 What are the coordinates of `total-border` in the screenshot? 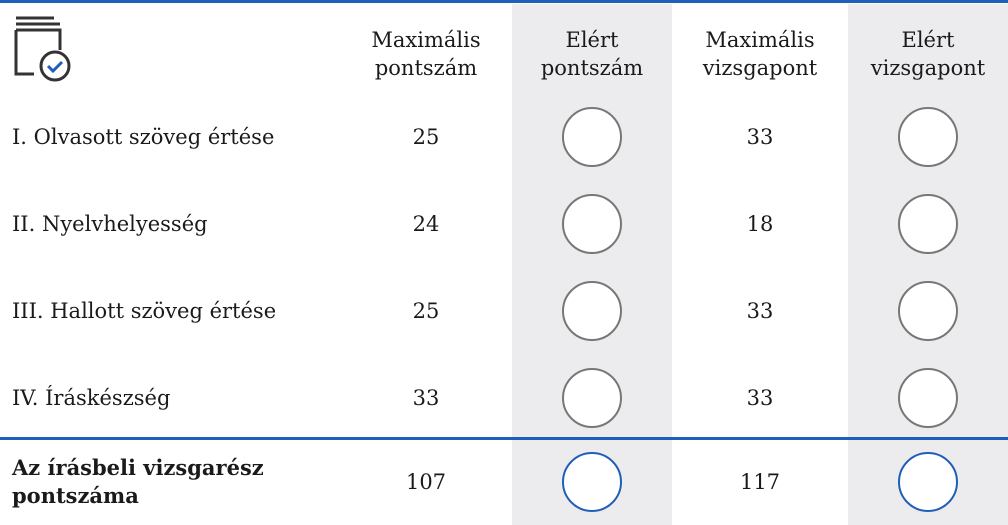 It's located at (504, 438).